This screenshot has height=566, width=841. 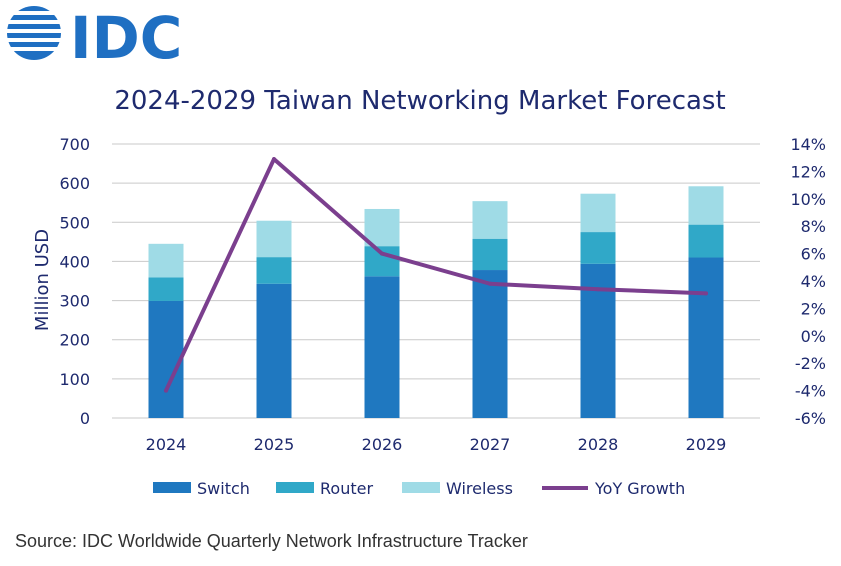 I want to click on legend-label-router: Router, so click(x=346, y=488).